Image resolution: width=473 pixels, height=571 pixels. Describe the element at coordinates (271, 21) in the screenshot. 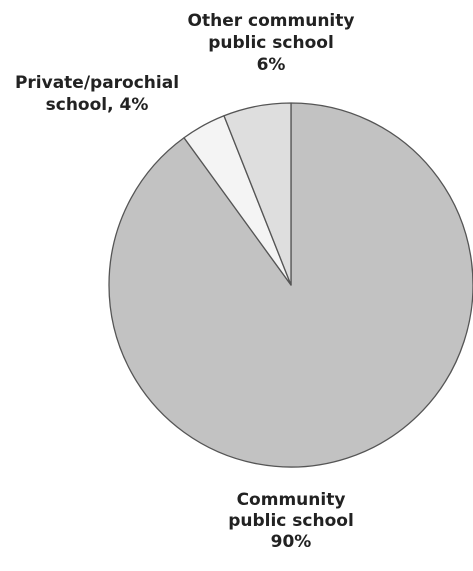

I see `slice-label-3-line-1: Other community` at that location.